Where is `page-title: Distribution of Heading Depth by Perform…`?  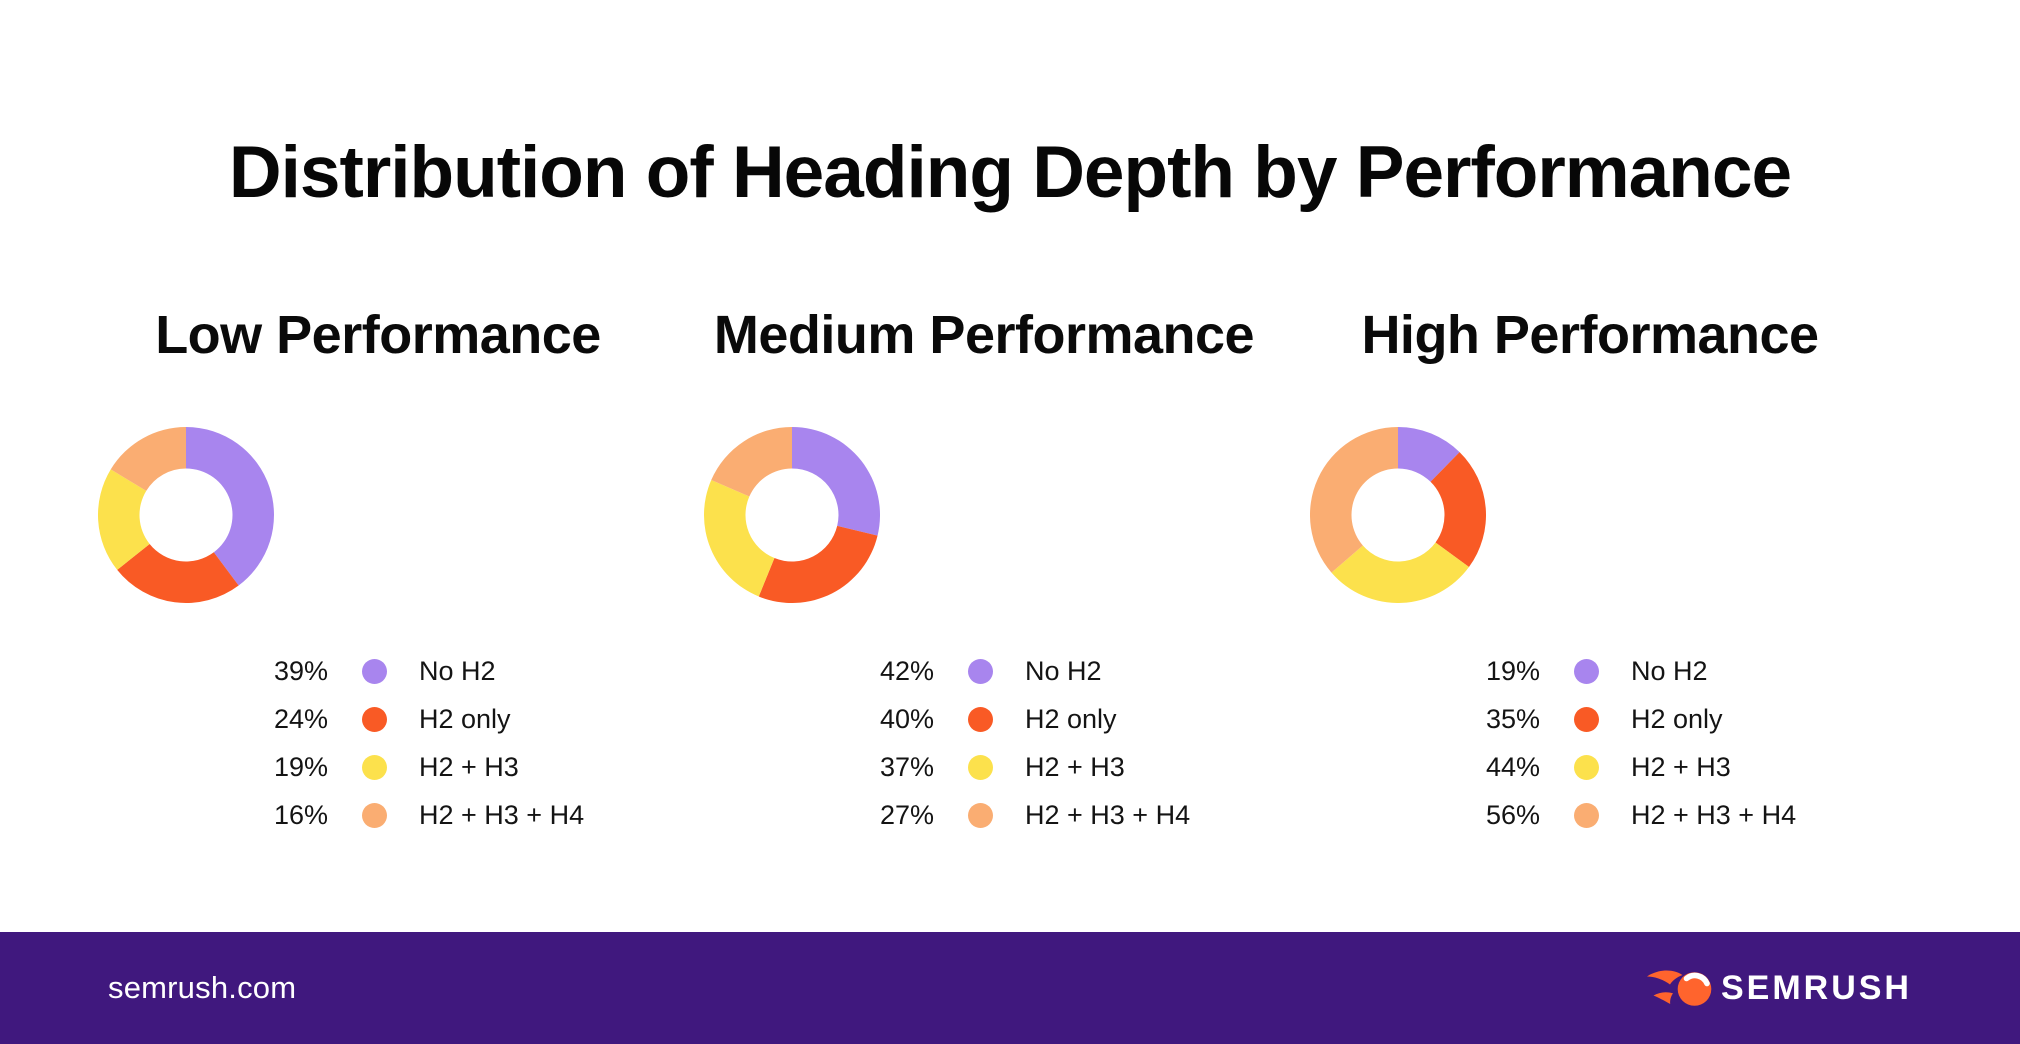
page-title: Distribution of Heading Depth by Perform… is located at coordinates (1010, 172).